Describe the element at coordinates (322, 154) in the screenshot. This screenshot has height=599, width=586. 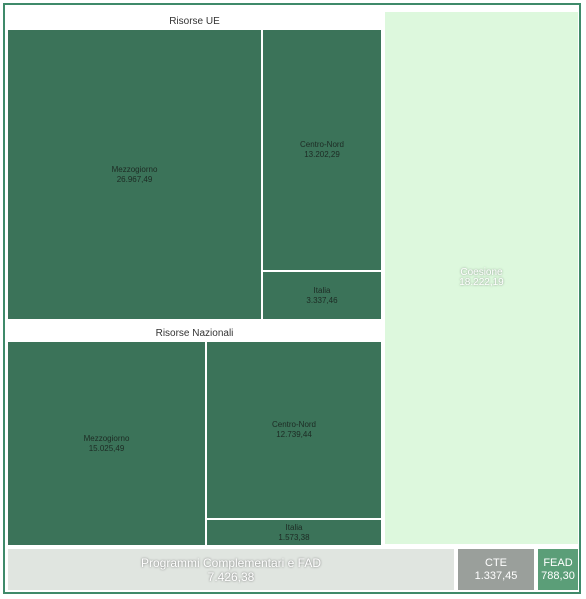
I see `cell-value: 13.202,29` at that location.